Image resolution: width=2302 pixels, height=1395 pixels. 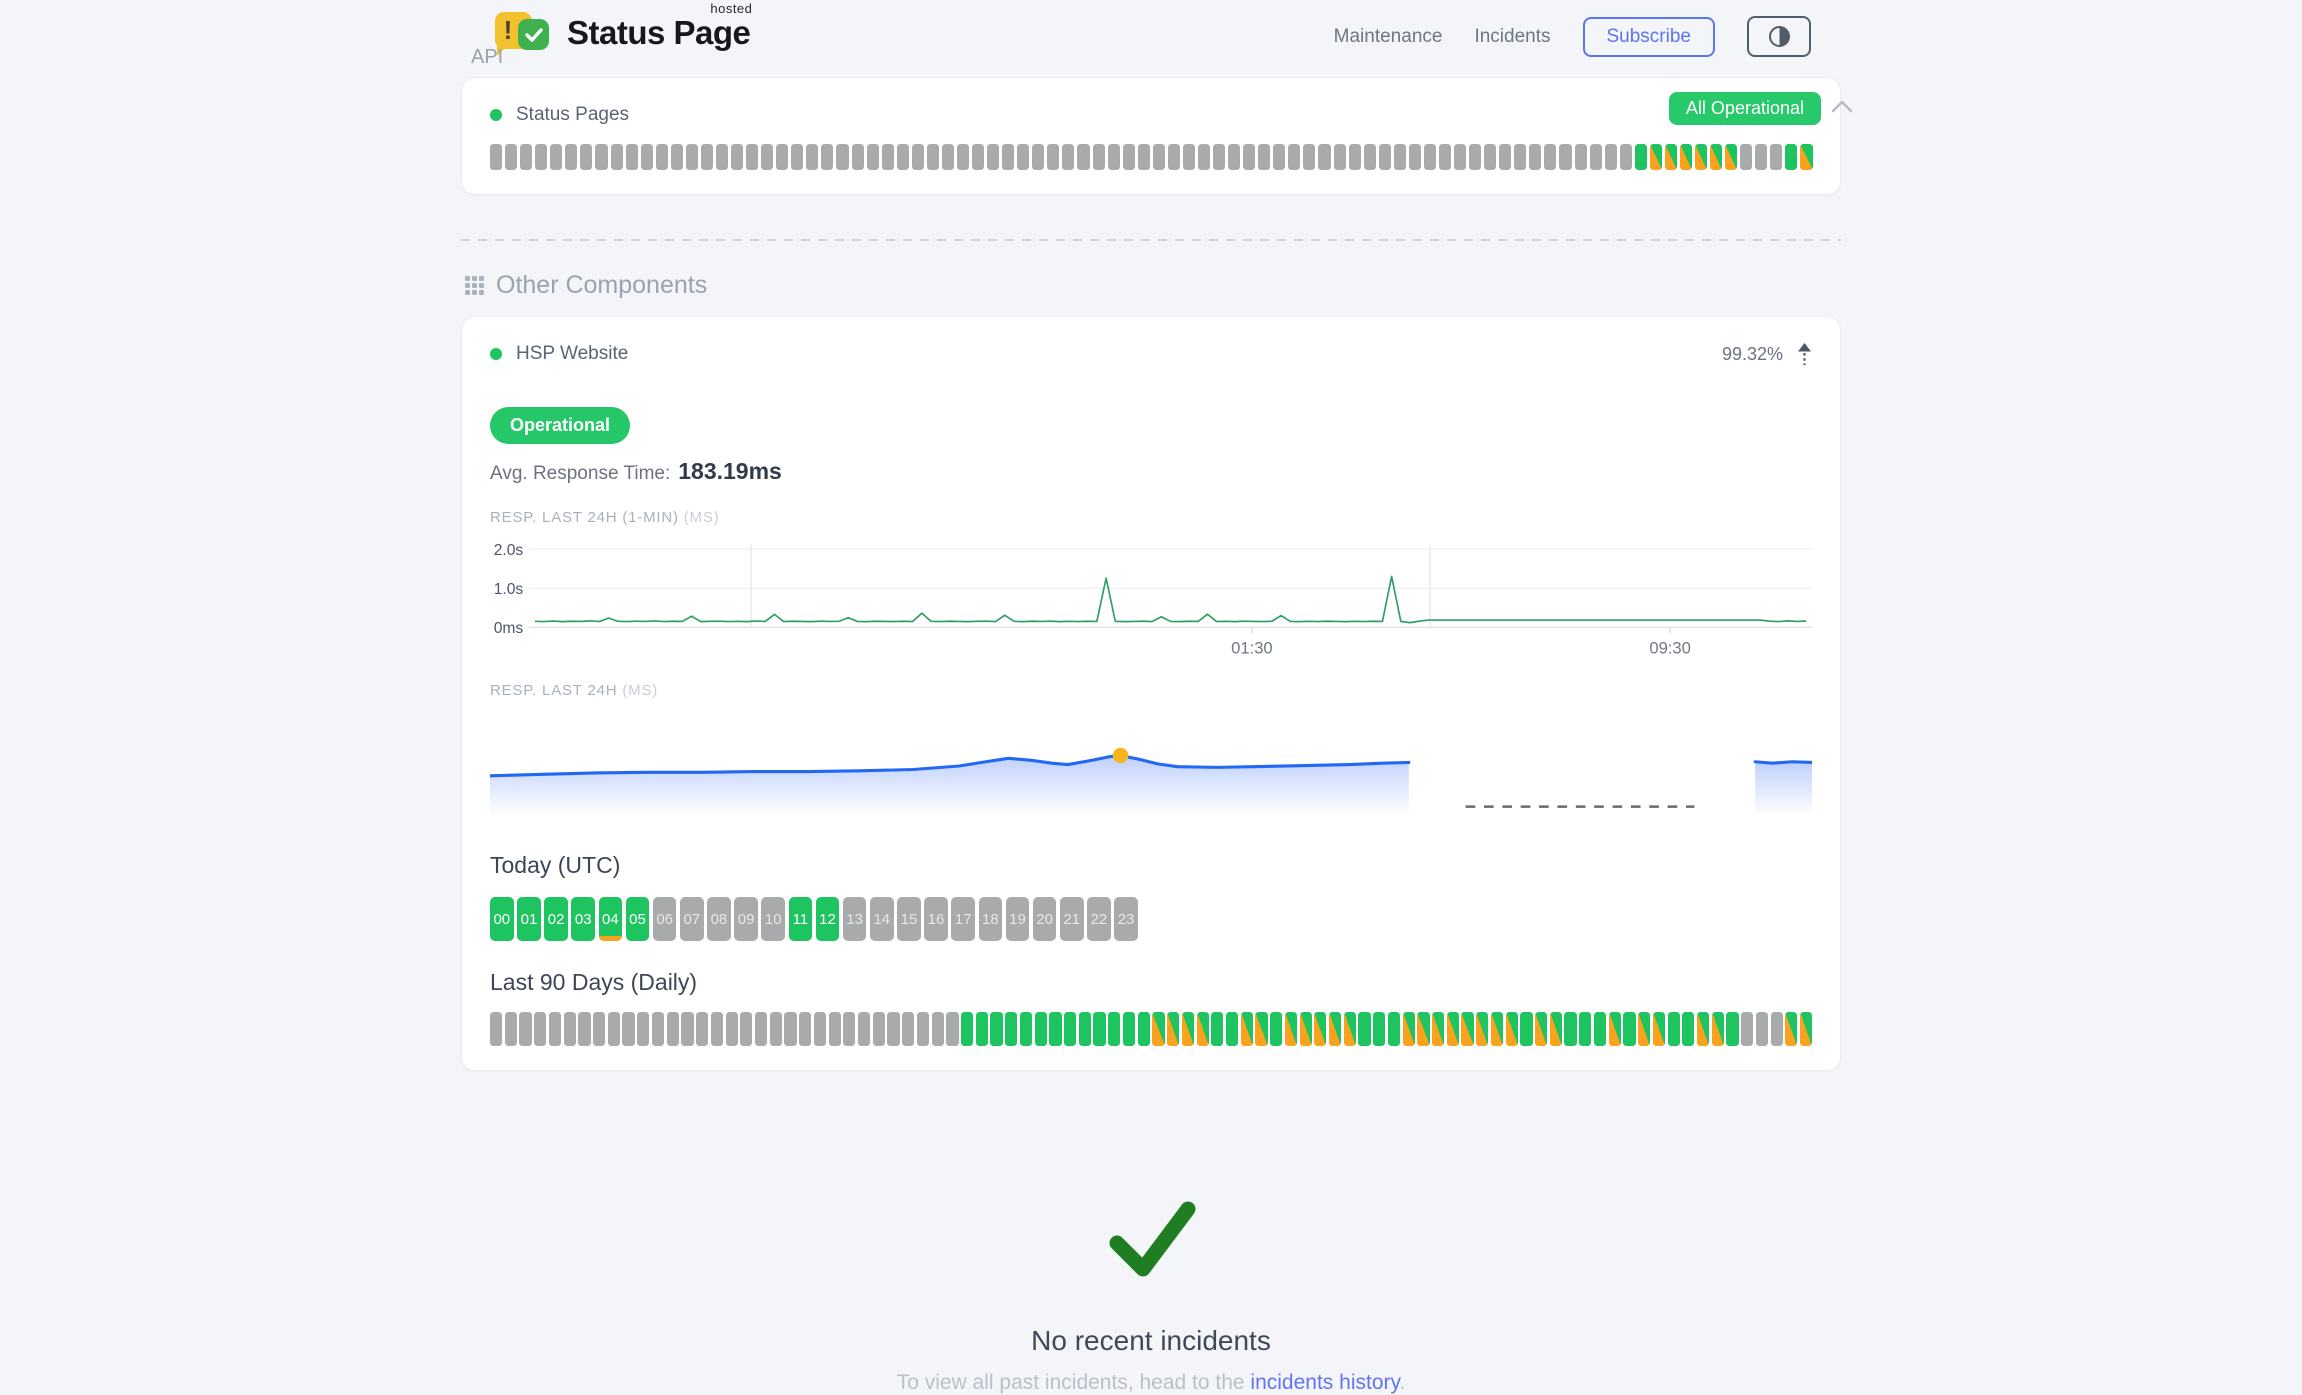 What do you see at coordinates (773, 919) in the screenshot?
I see `hour-block-10: 10` at bounding box center [773, 919].